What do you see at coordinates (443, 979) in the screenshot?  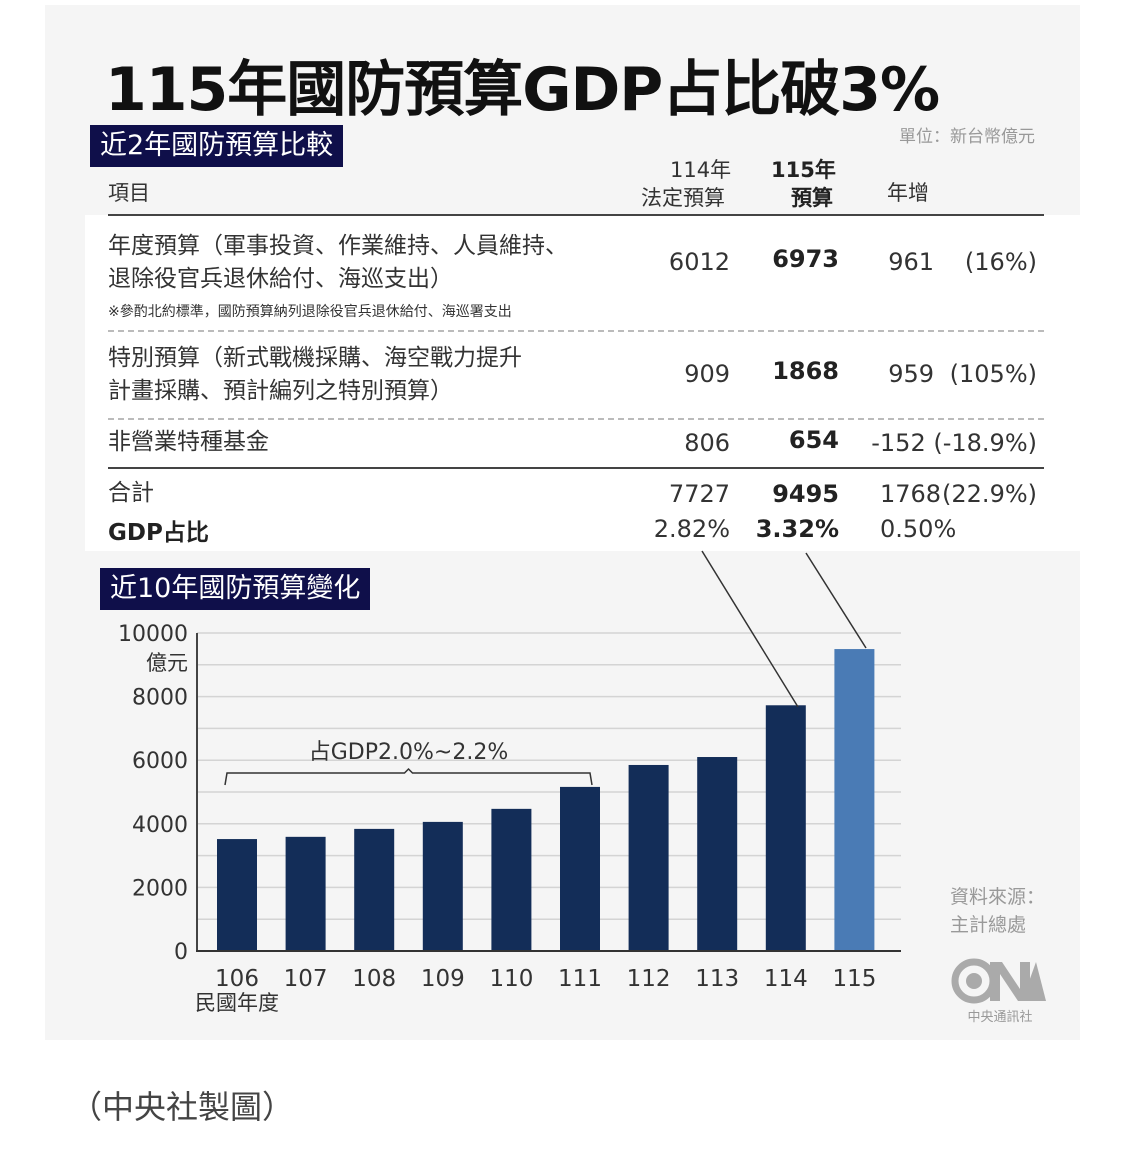 I see `x-tick-label: 109` at bounding box center [443, 979].